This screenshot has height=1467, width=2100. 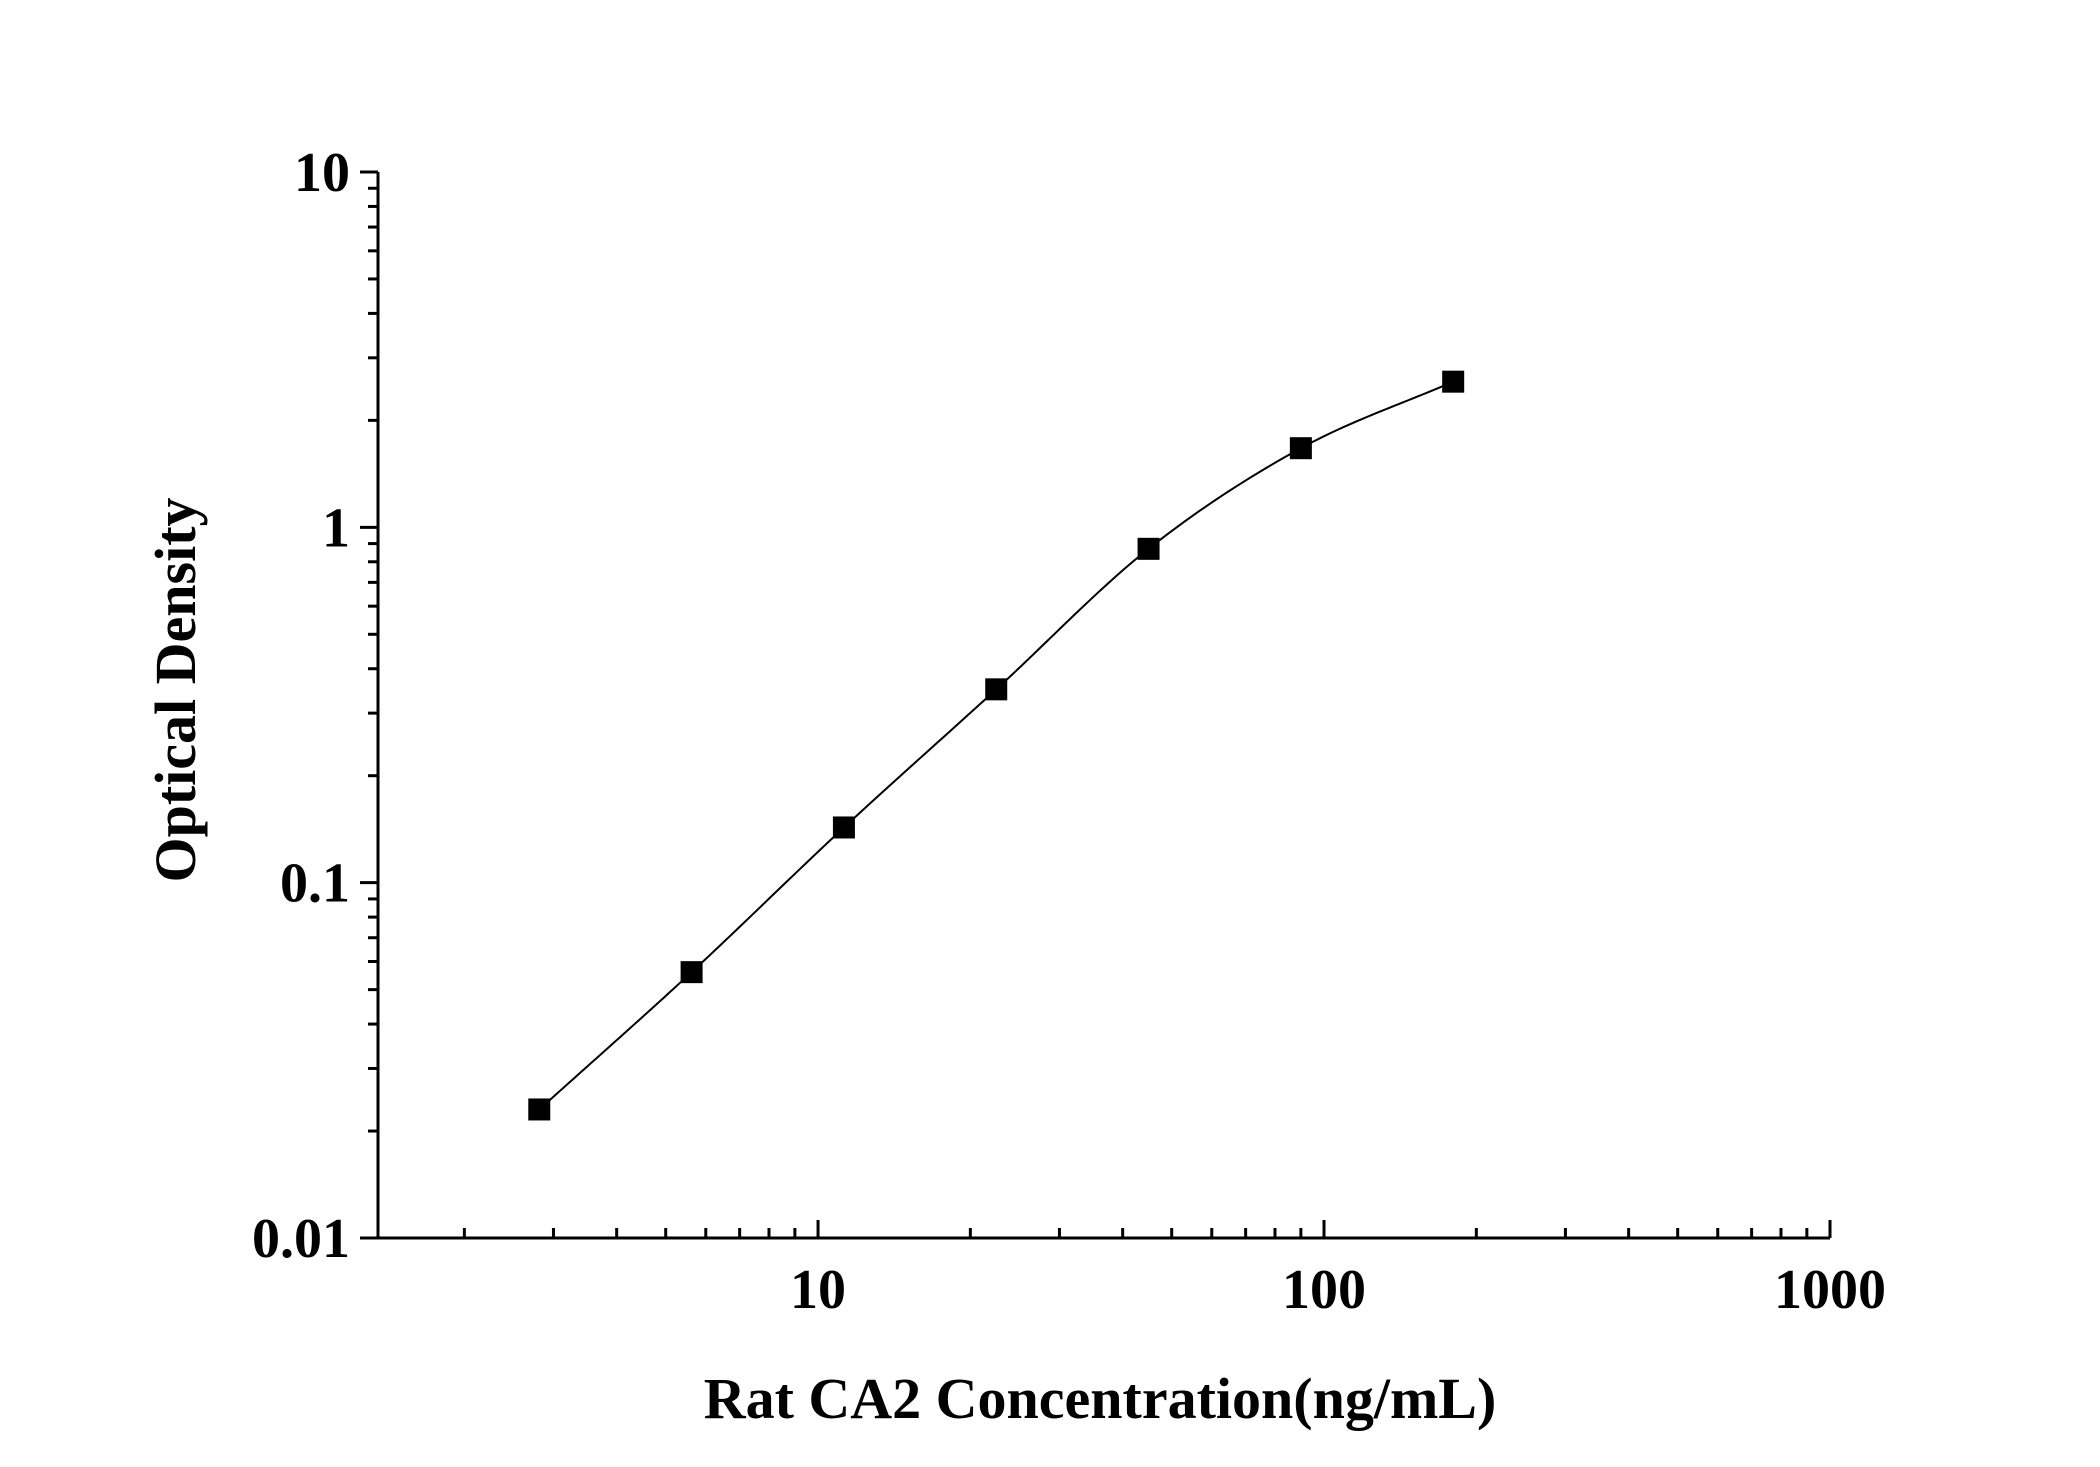 What do you see at coordinates (336, 528) in the screenshot?
I see `y-tick-label: 1` at bounding box center [336, 528].